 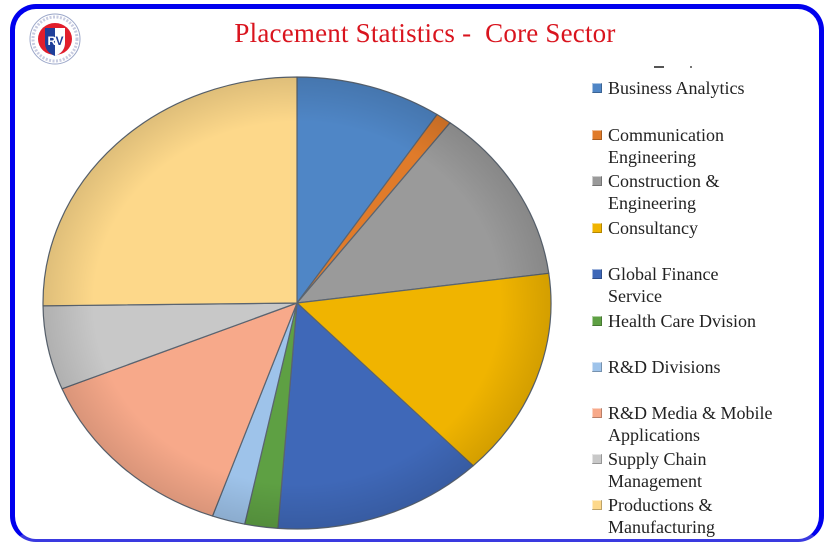 I want to click on rv-institution-logo-icon: R V, so click(x=55, y=39).